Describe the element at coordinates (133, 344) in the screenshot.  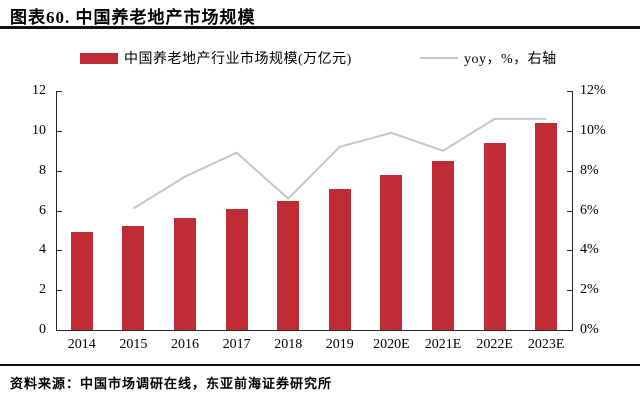
I see `x-axis-label: 2015` at that location.